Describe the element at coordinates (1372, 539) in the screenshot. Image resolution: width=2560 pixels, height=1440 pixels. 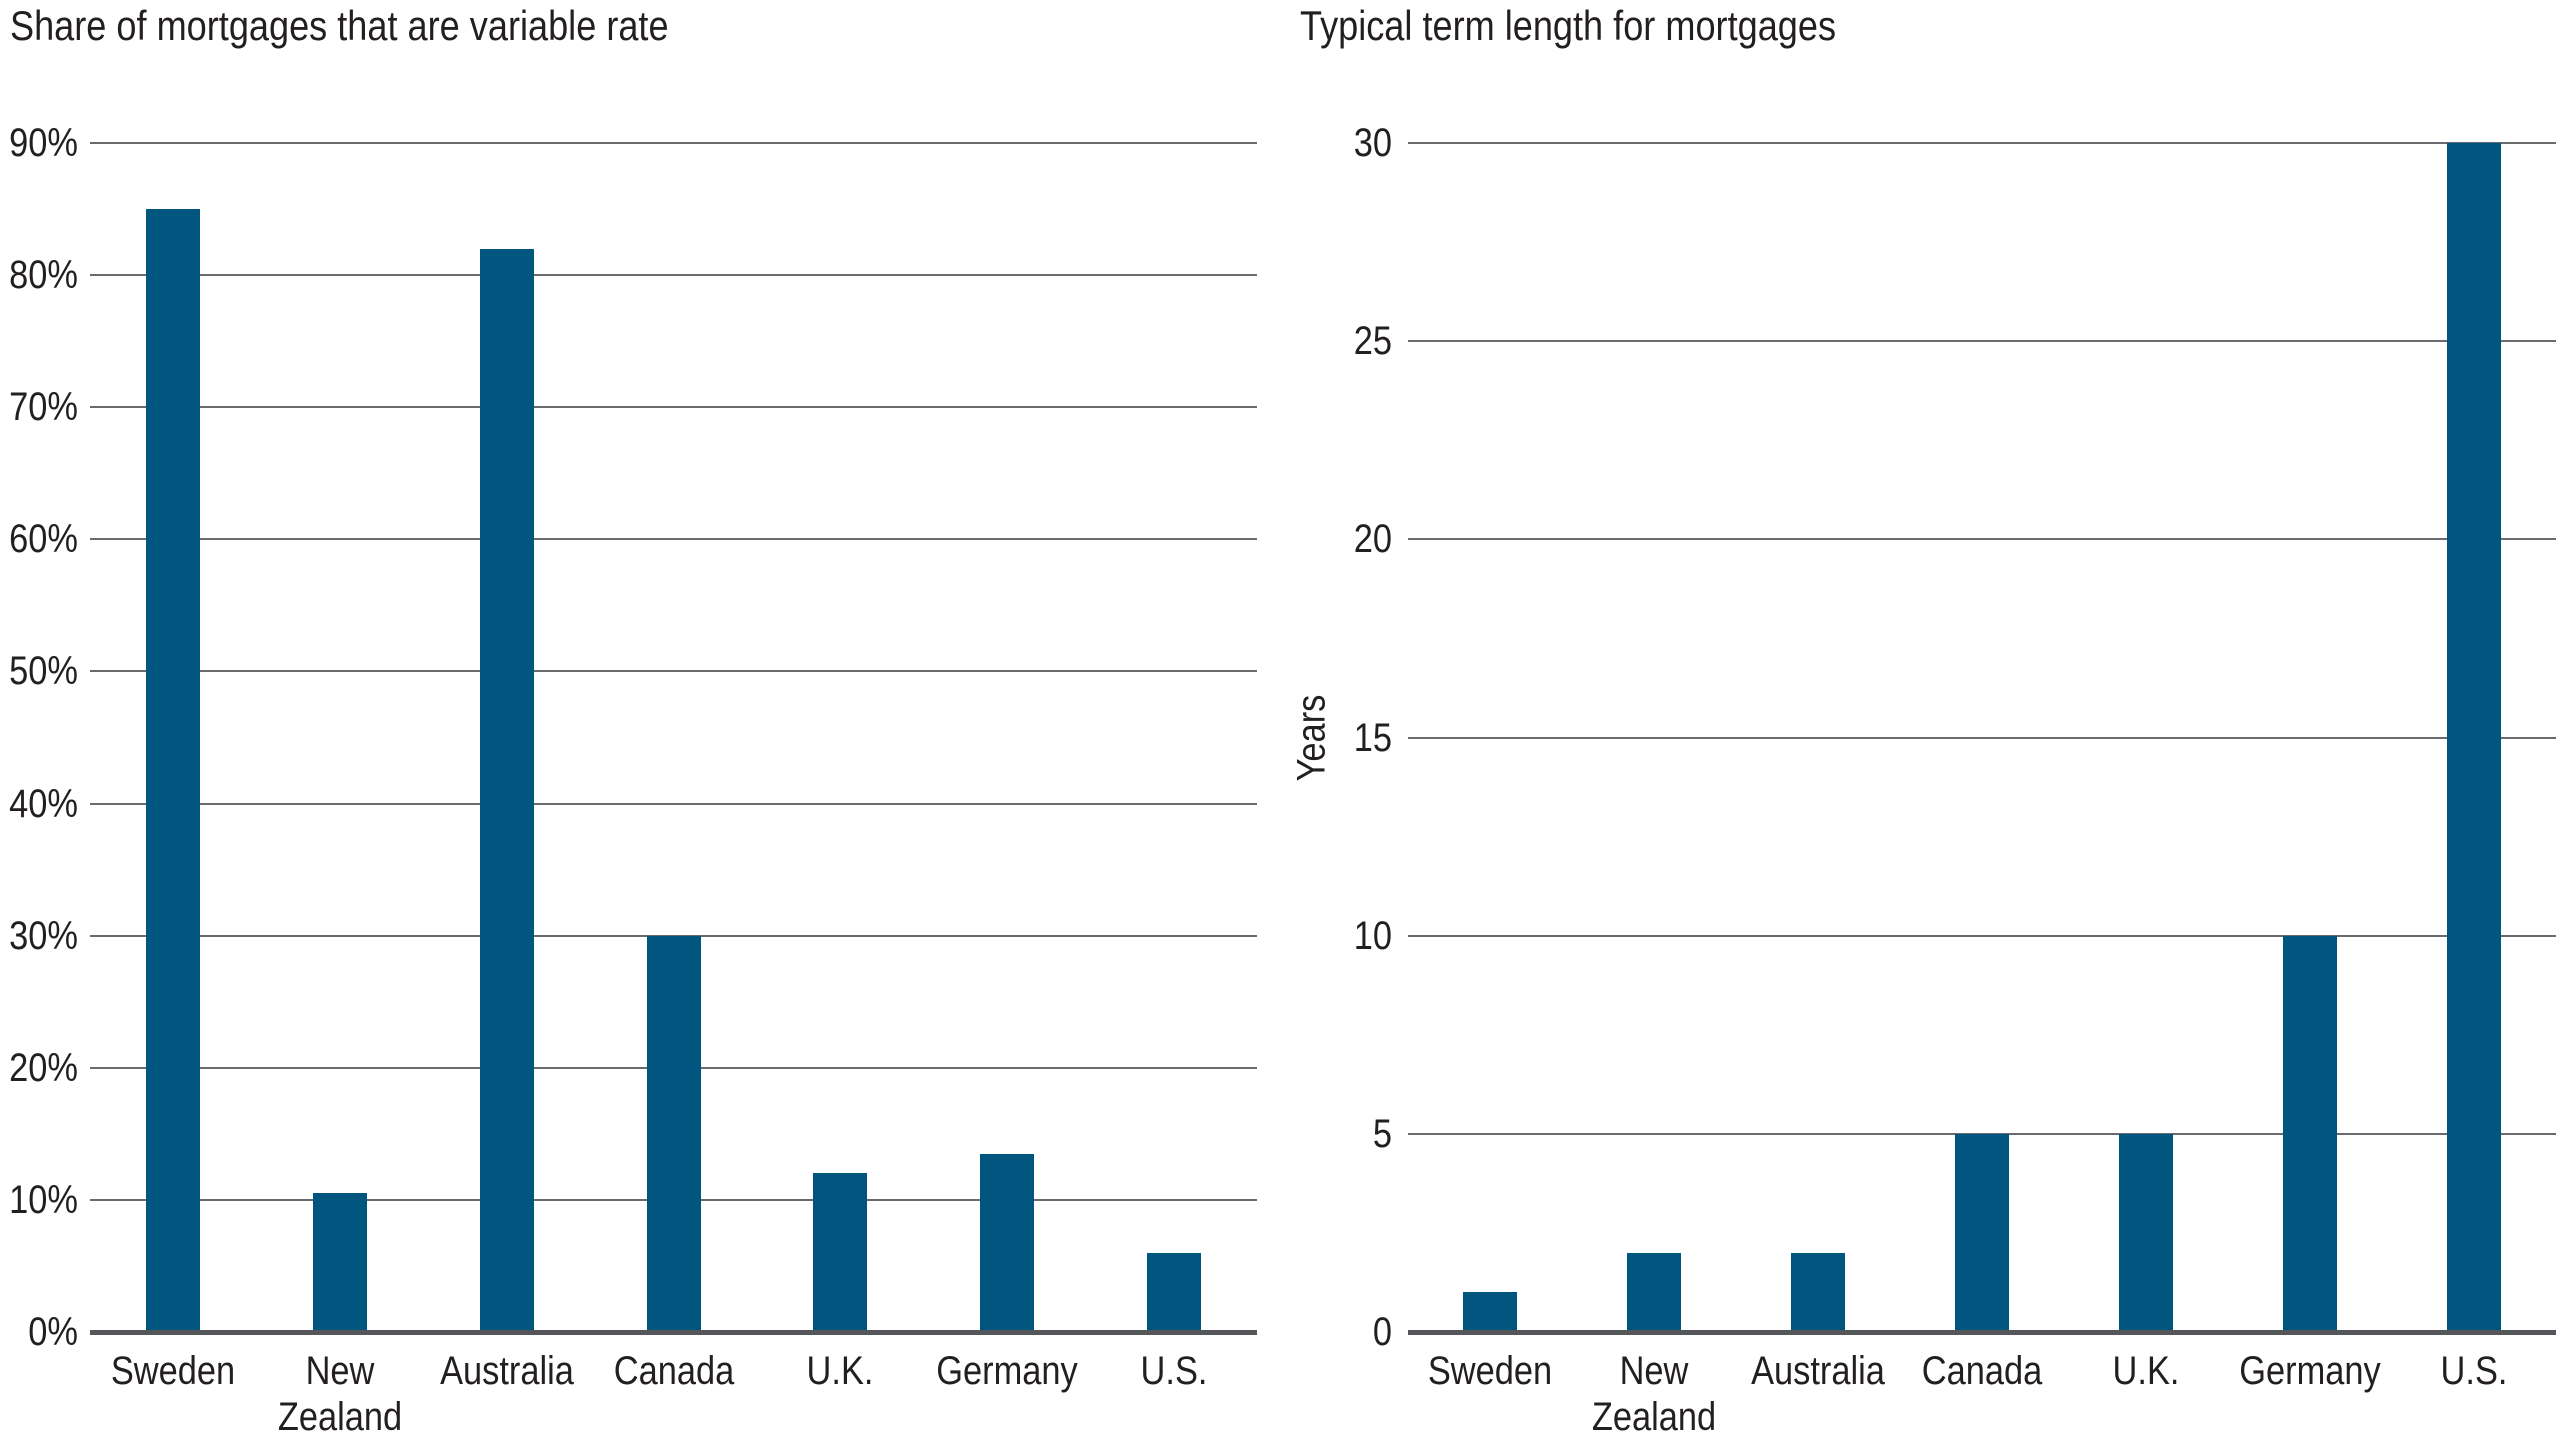
I see `y-tick-label: 20` at that location.